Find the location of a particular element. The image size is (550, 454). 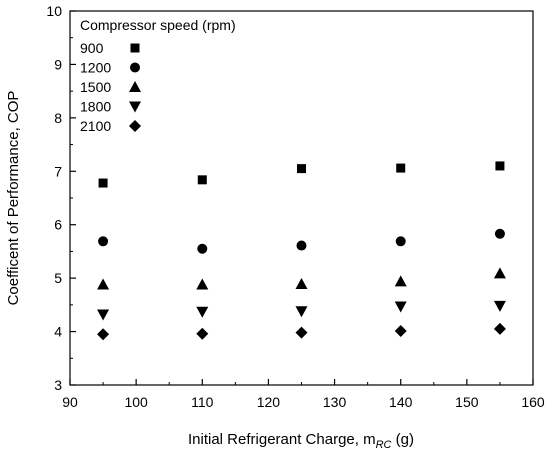

y-tick-label: 4 is located at coordinates (58, 332).